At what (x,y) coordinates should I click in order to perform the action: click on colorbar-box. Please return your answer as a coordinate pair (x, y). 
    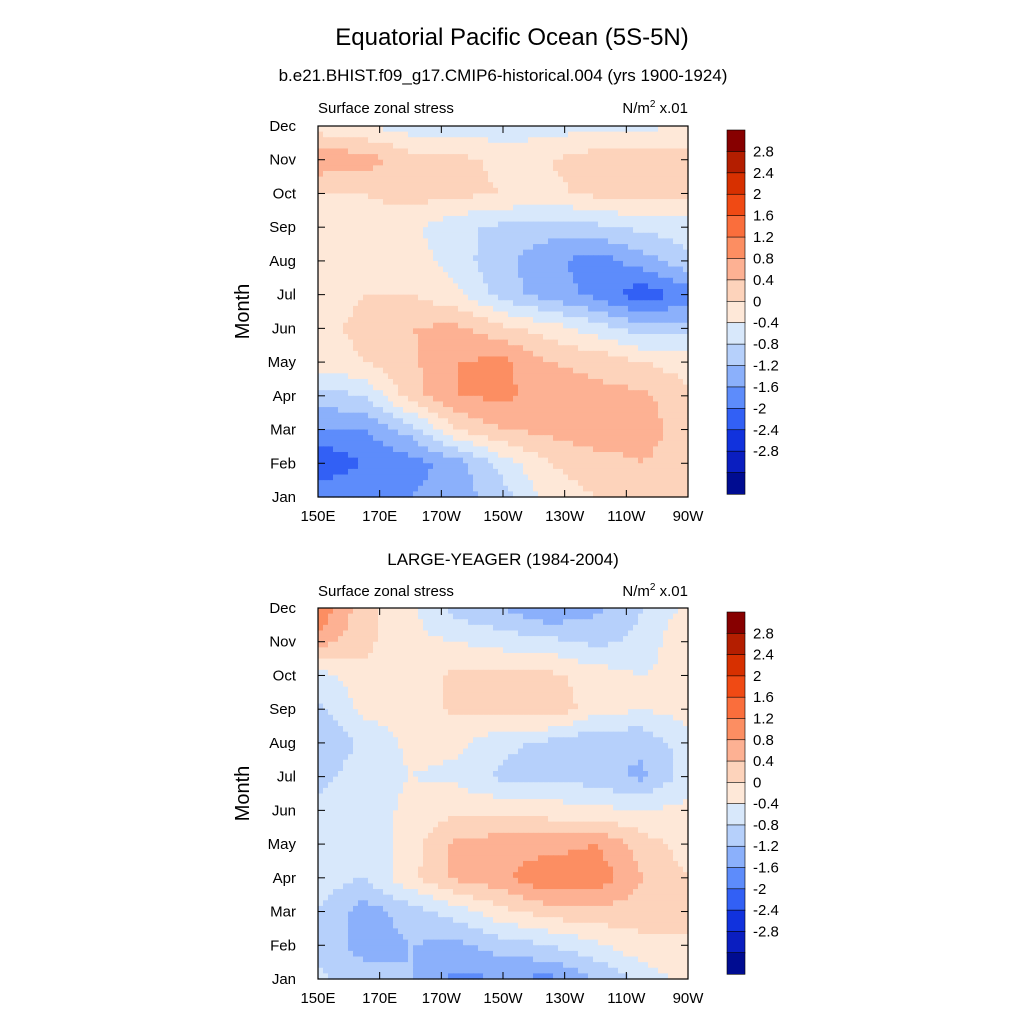
    Looking at the image, I should click on (736, 355).